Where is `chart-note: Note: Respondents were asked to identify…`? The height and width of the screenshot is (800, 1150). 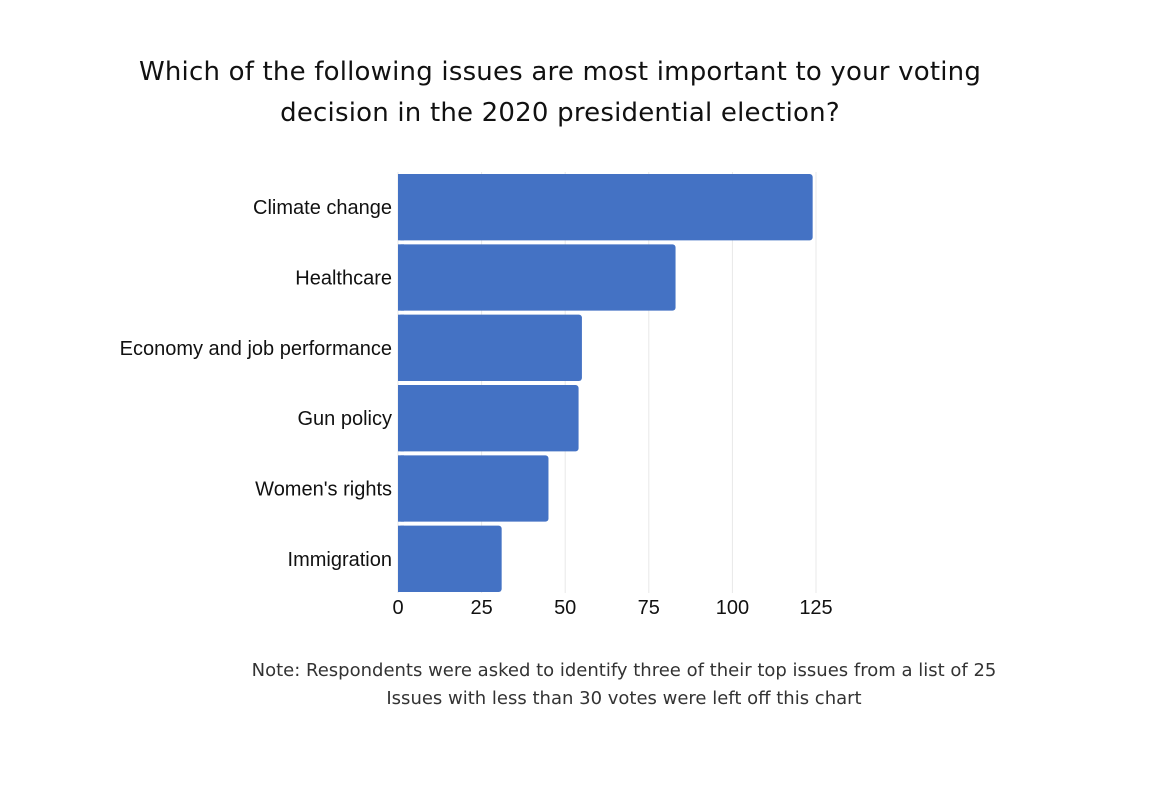 chart-note: Note: Respondents were asked to identify… is located at coordinates (624, 685).